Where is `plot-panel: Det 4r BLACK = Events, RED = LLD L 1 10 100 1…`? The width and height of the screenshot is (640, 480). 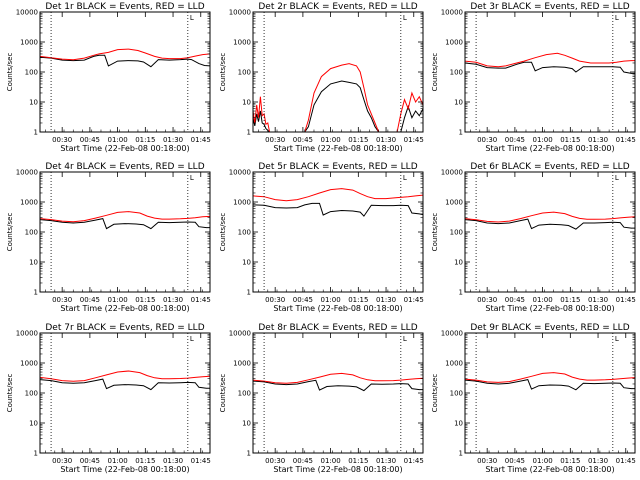
plot-panel: Det 4r BLACK = Events, RED = LLD L 1 10 100 1… is located at coordinates (108, 237).